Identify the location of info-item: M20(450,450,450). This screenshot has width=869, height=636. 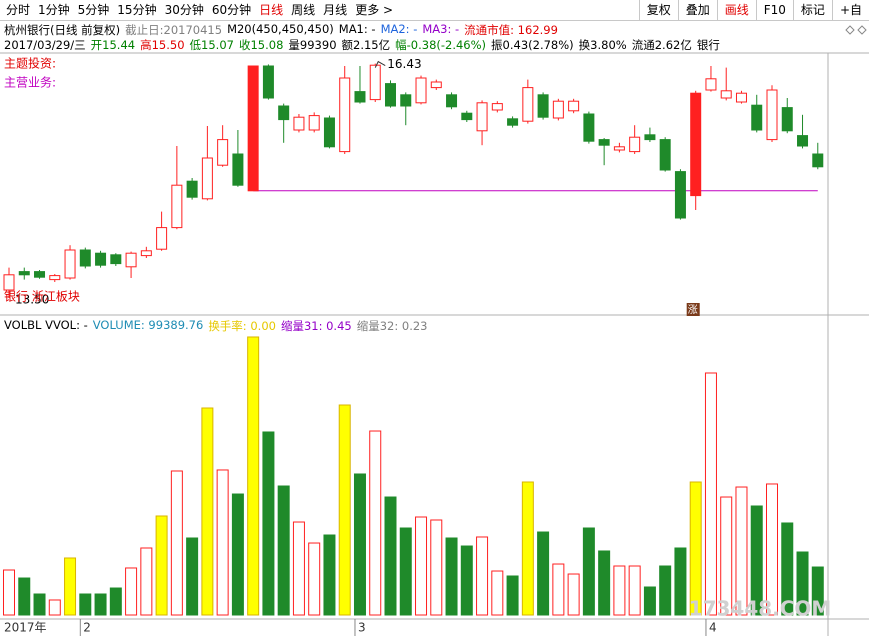
(280, 29).